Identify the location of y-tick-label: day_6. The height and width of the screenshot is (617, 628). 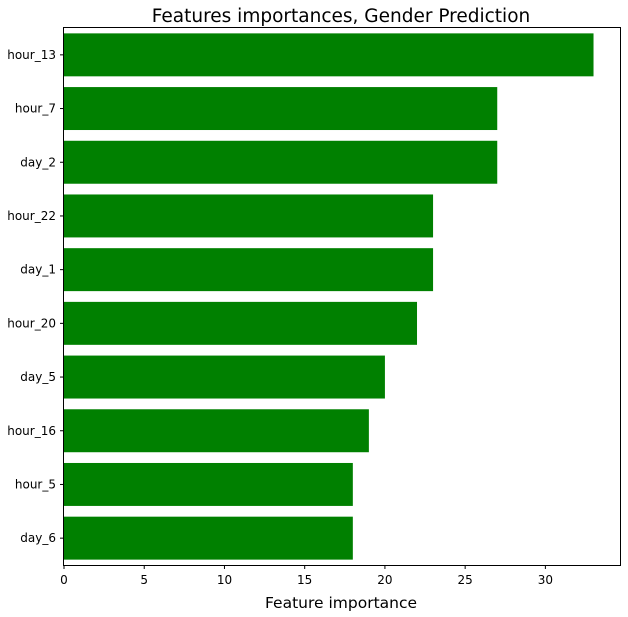
(38, 538).